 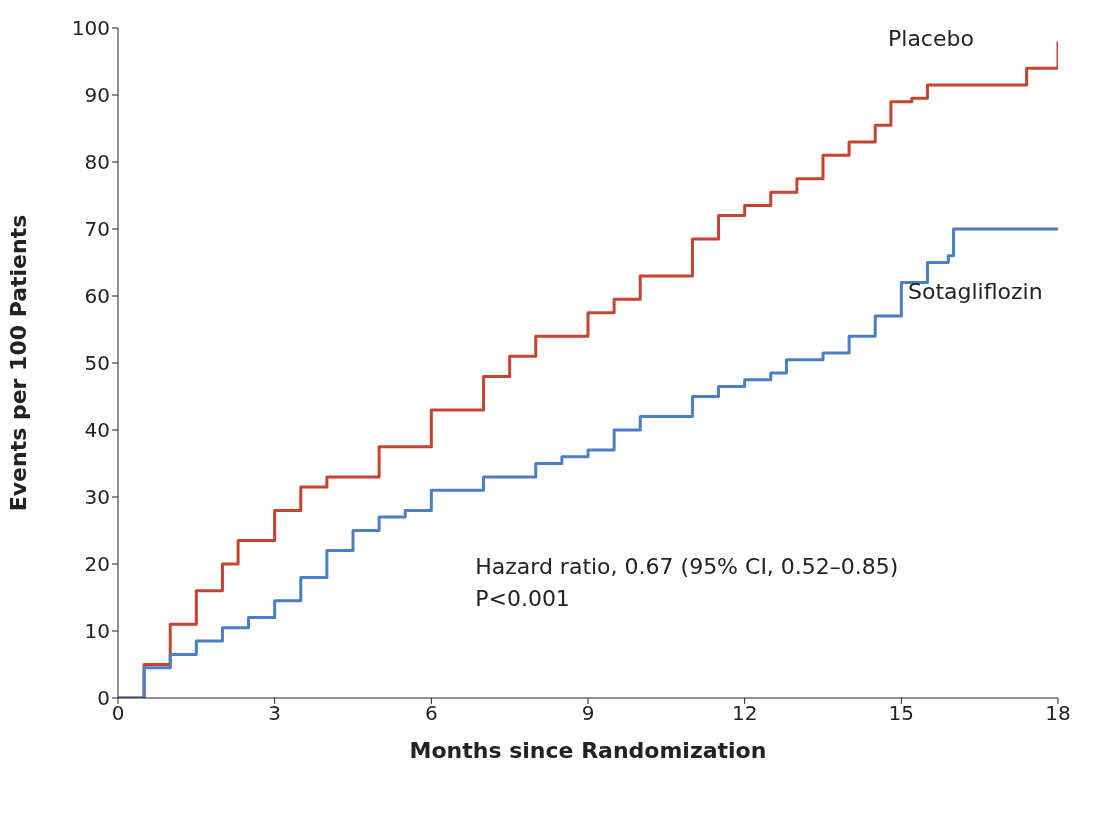 What do you see at coordinates (97, 162) in the screenshot?
I see `y-tick-label: 80` at bounding box center [97, 162].